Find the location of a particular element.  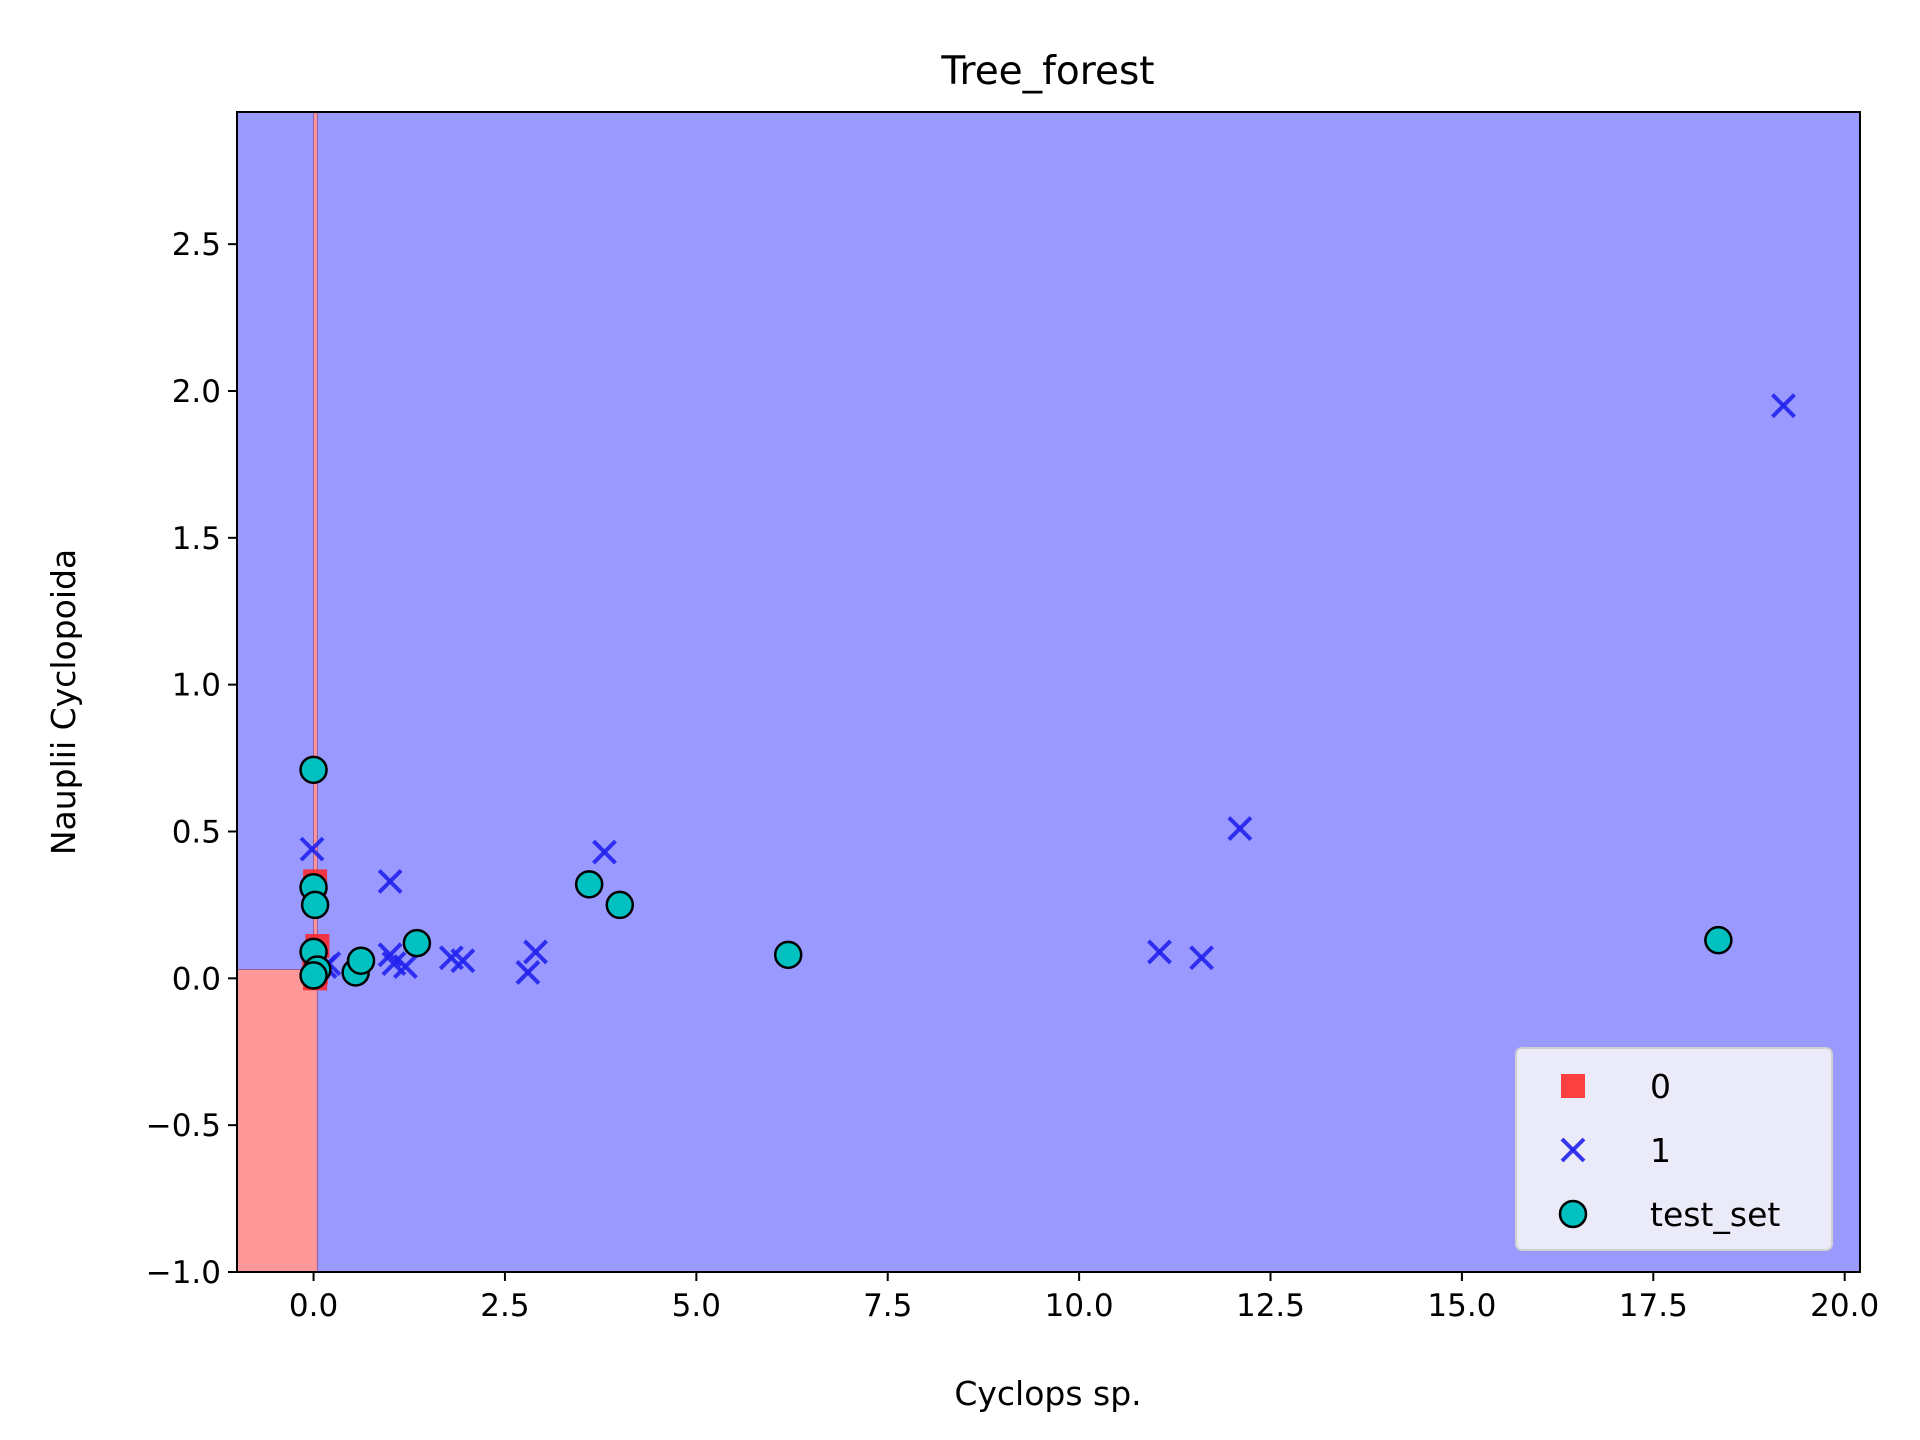

legend-box is located at coordinates (1674, 1149).